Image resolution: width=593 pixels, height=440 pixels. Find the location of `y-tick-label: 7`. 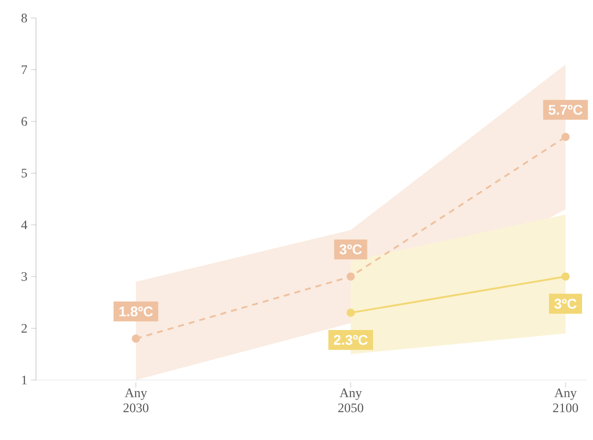

y-tick-label: 7 is located at coordinates (25, 69).